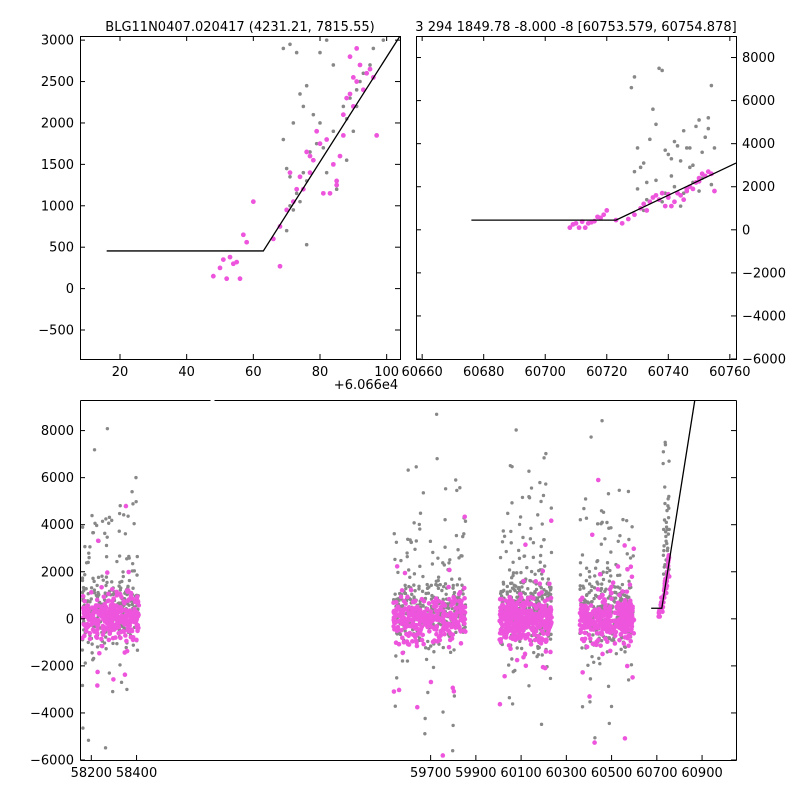  Describe the element at coordinates (764, 273) in the screenshot. I see `y-tick-label: −2000` at that location.